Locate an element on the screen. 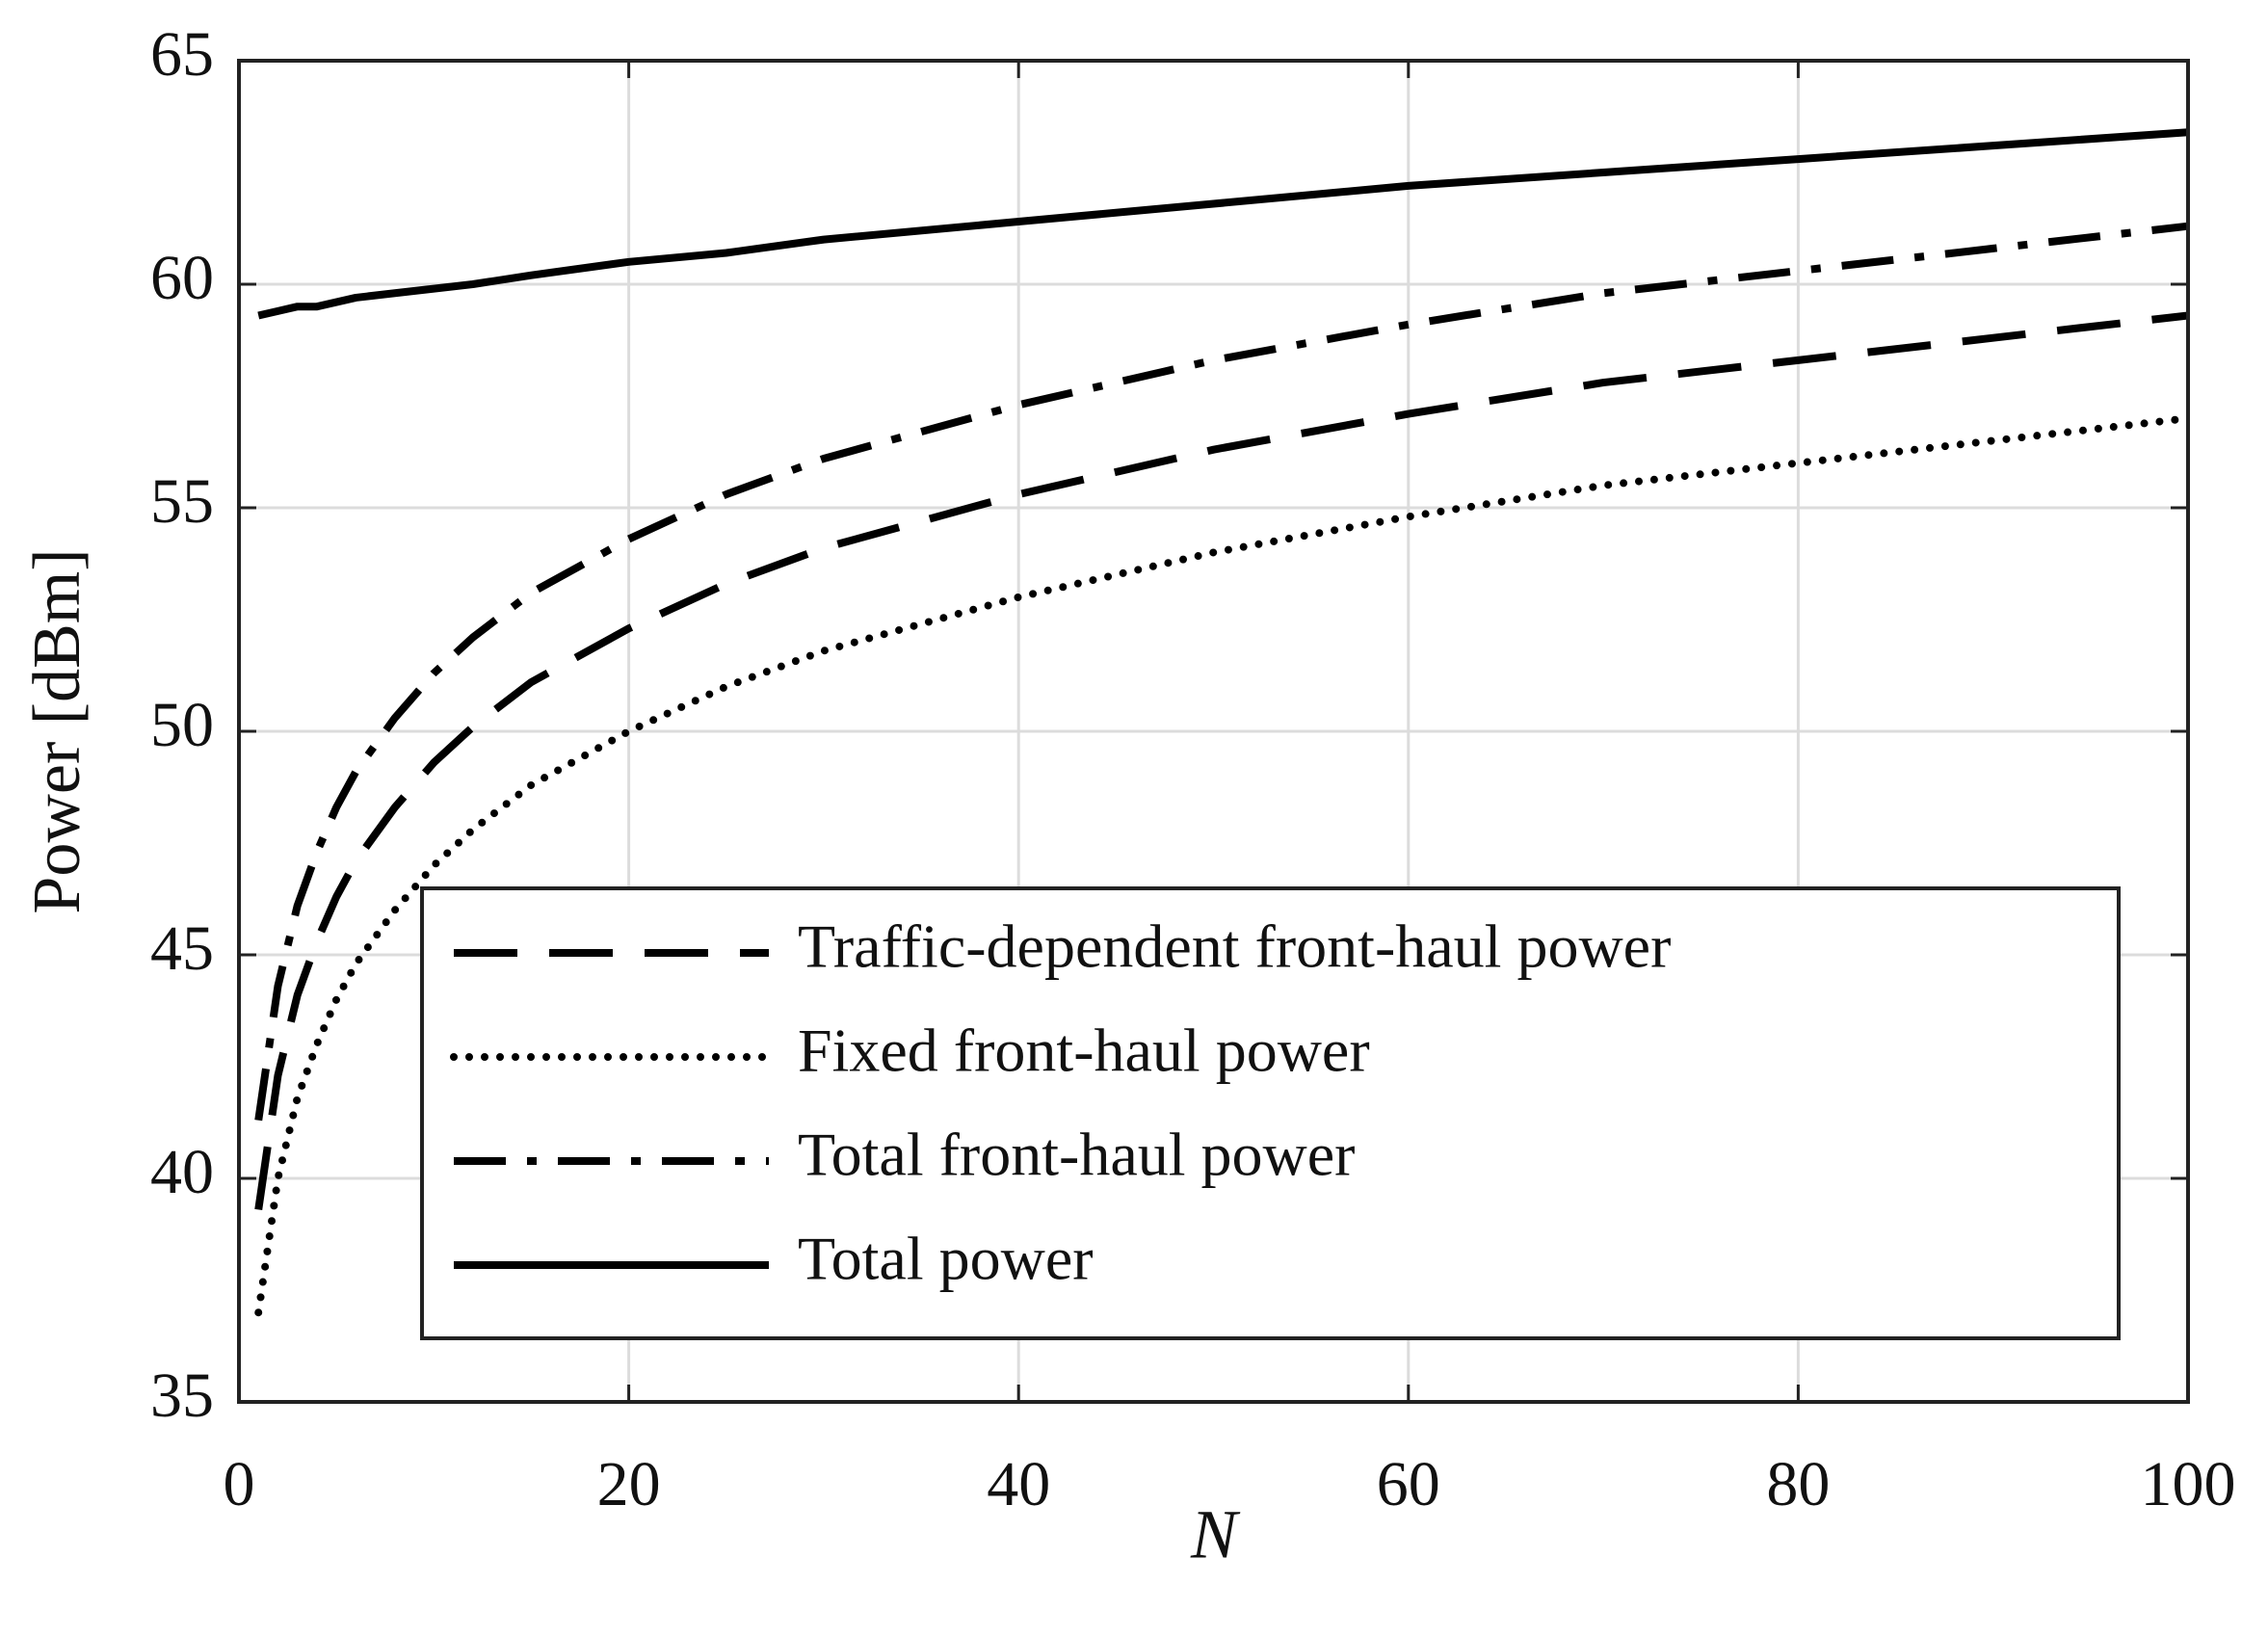 The height and width of the screenshot is (1637, 2268). x-tick-label: 100 is located at coordinates (2188, 1484).